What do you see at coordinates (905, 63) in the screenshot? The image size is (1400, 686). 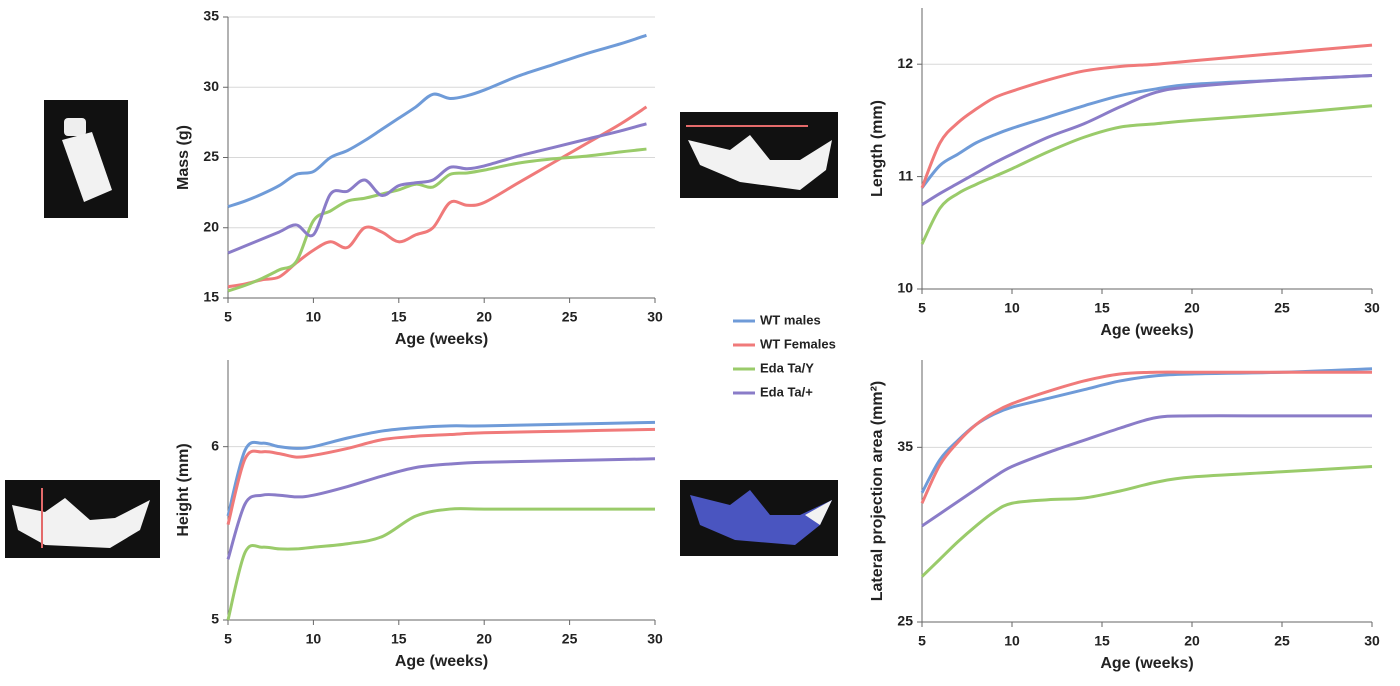 I see `y-tick-label: 12` at bounding box center [905, 63].